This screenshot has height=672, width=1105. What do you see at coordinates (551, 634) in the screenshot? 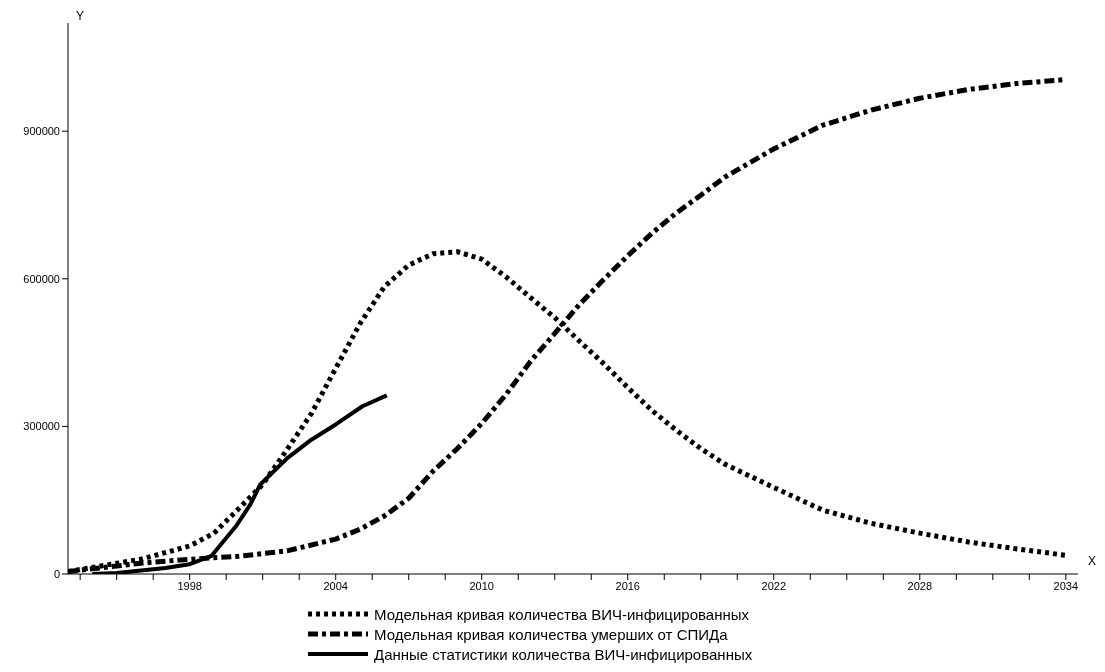
I see `legend-label: Модельная кривая количества умерших от СПИДа` at bounding box center [551, 634].